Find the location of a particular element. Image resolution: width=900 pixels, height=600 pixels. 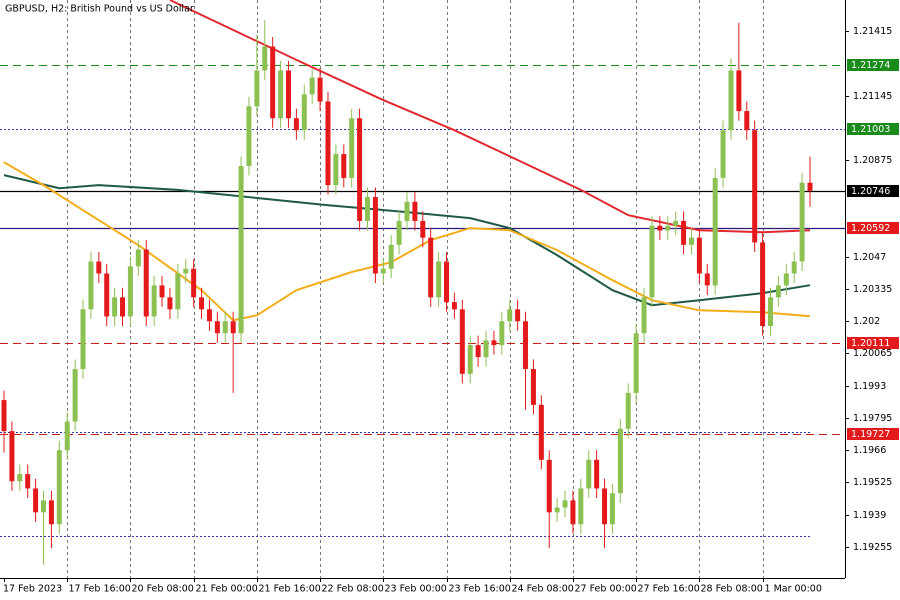

x-tick-label: 21 Feb 00:00 is located at coordinates (227, 589).